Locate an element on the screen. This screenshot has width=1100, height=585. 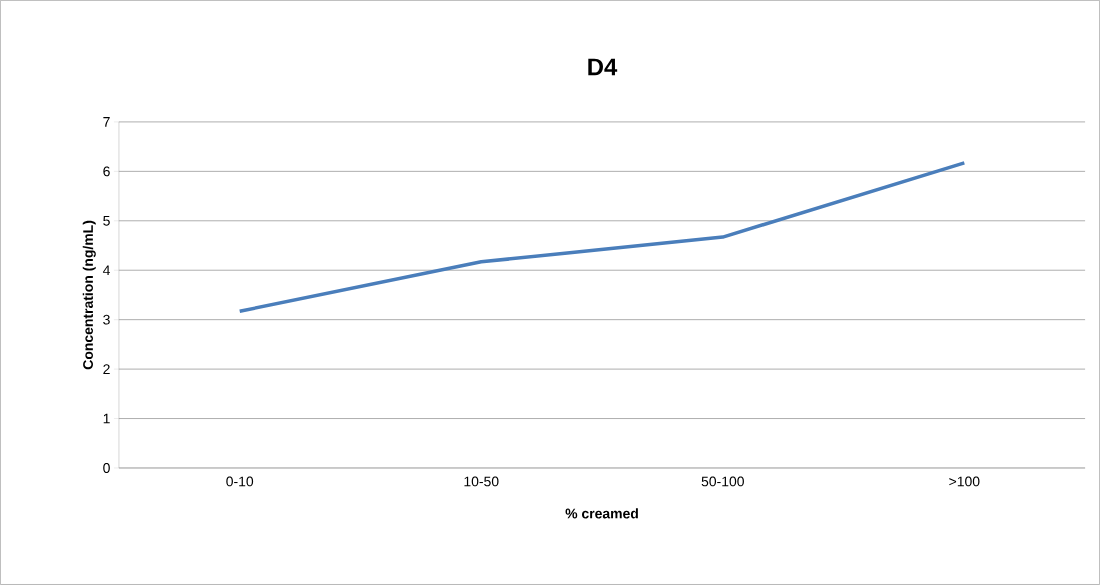
y-tick-label: 0 is located at coordinates (106, 468).